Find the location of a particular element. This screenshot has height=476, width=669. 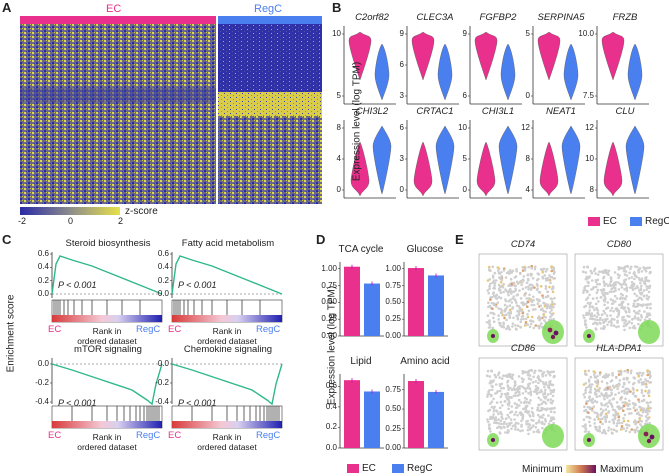

tsne-gene-title: CD86 is located at coordinates (523, 348).